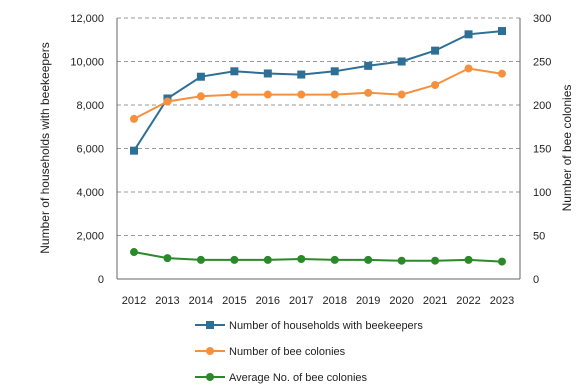 The width and height of the screenshot is (576, 385). I want to click on y-left-tick-label: 4,000, so click(90, 193).